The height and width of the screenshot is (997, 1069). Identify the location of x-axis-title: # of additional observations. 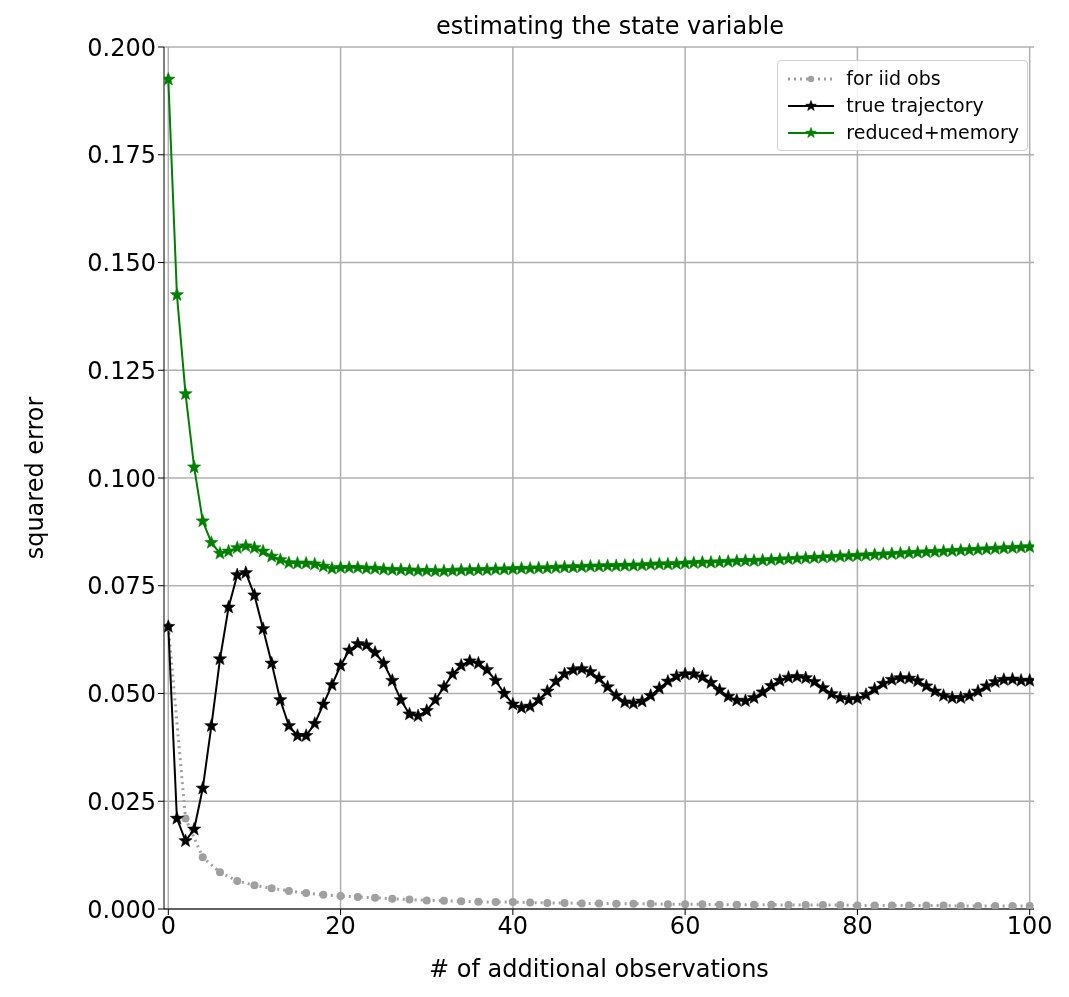
(599, 969).